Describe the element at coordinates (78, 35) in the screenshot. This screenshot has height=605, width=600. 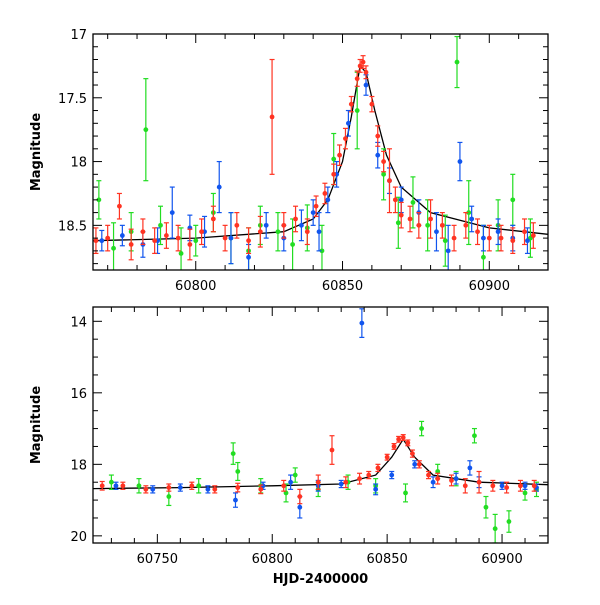
I see `top-y-tick-label-0: 17` at that location.